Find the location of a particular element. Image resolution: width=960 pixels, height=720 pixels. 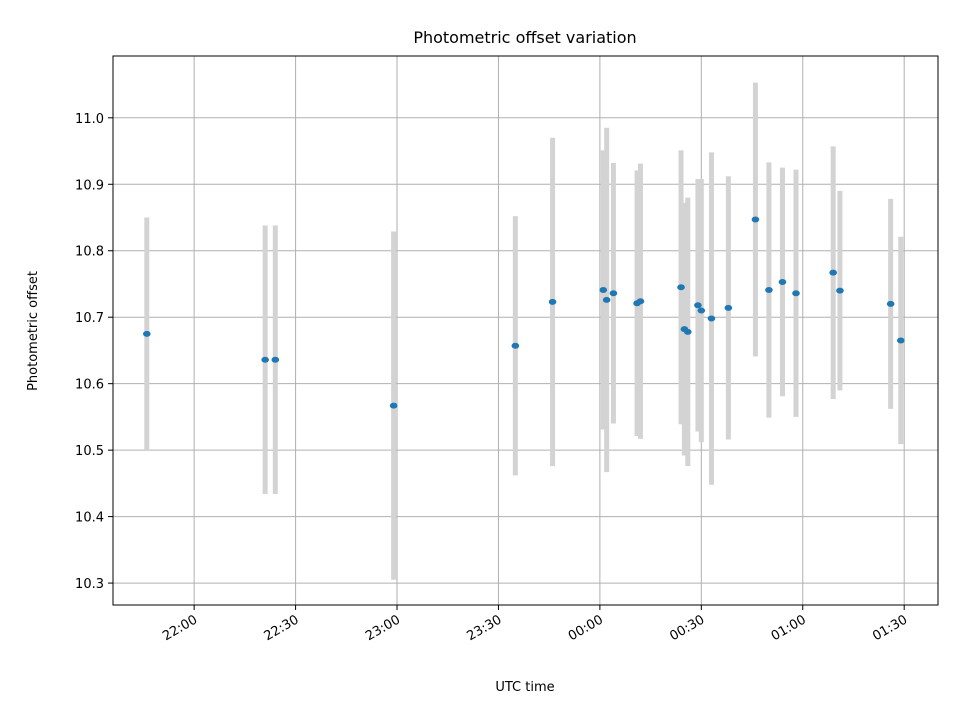

y-tick-label: 10.9 is located at coordinates (89, 185).